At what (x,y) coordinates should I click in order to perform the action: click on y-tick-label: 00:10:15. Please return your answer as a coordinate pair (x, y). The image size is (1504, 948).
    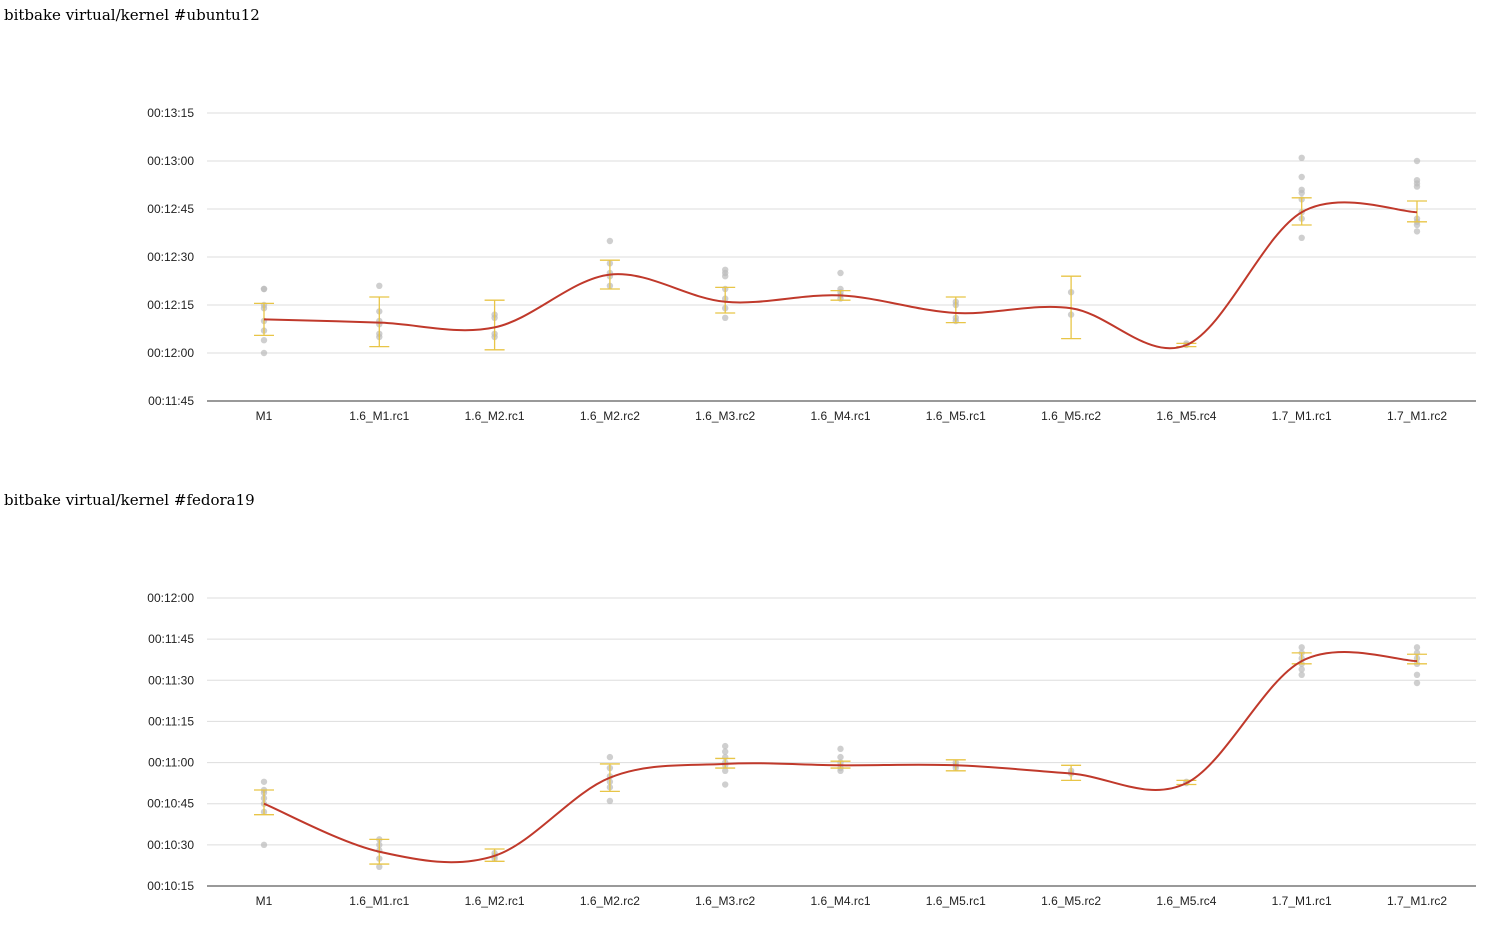
    Looking at the image, I should click on (170, 886).